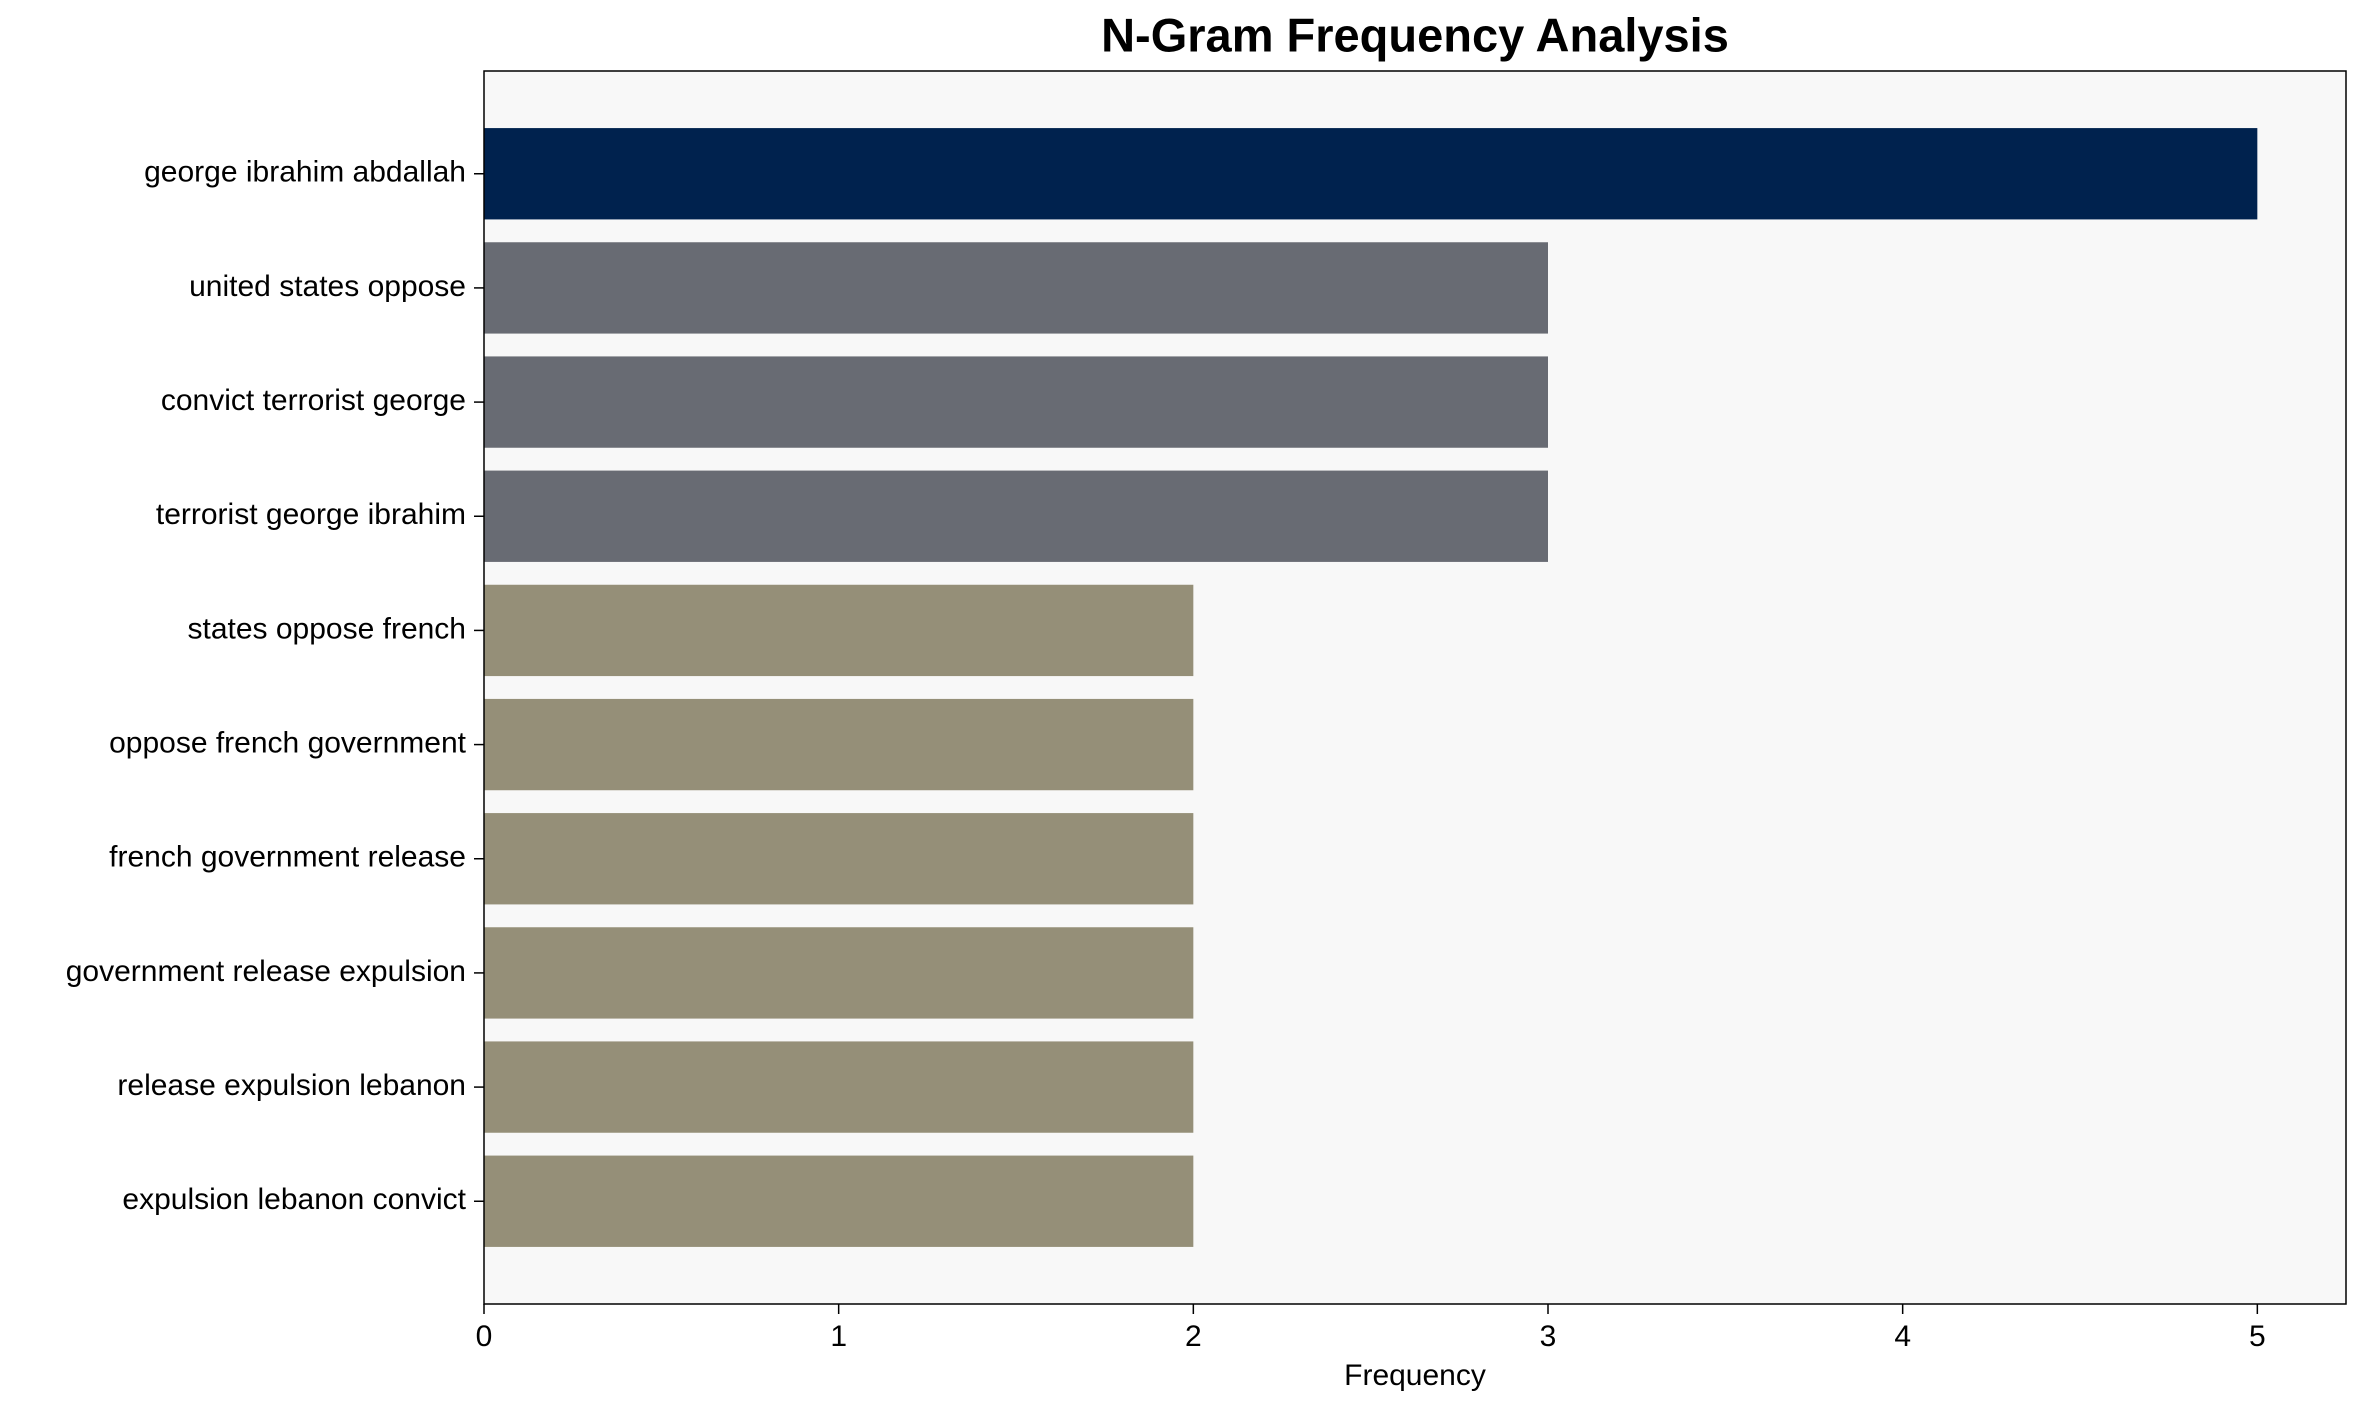 This screenshot has width=2364, height=1414. I want to click on x-tick-label: 3, so click(1548, 1336).